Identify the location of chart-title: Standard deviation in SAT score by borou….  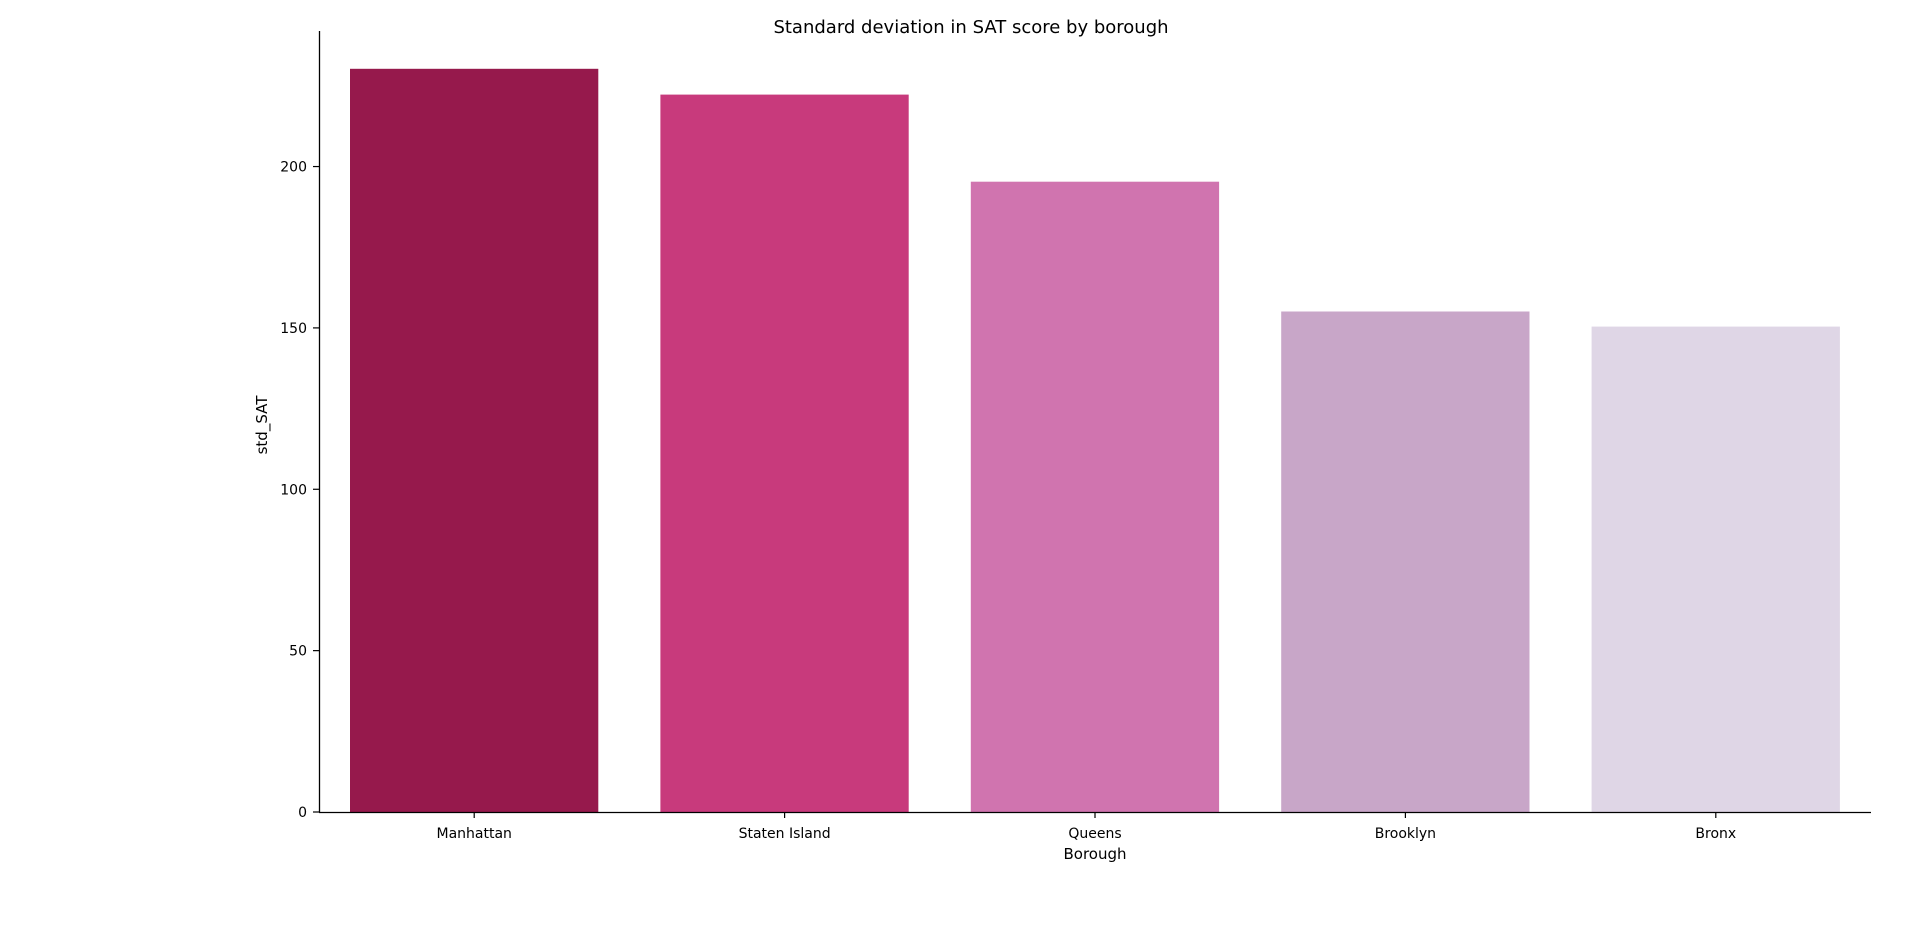
(970, 27).